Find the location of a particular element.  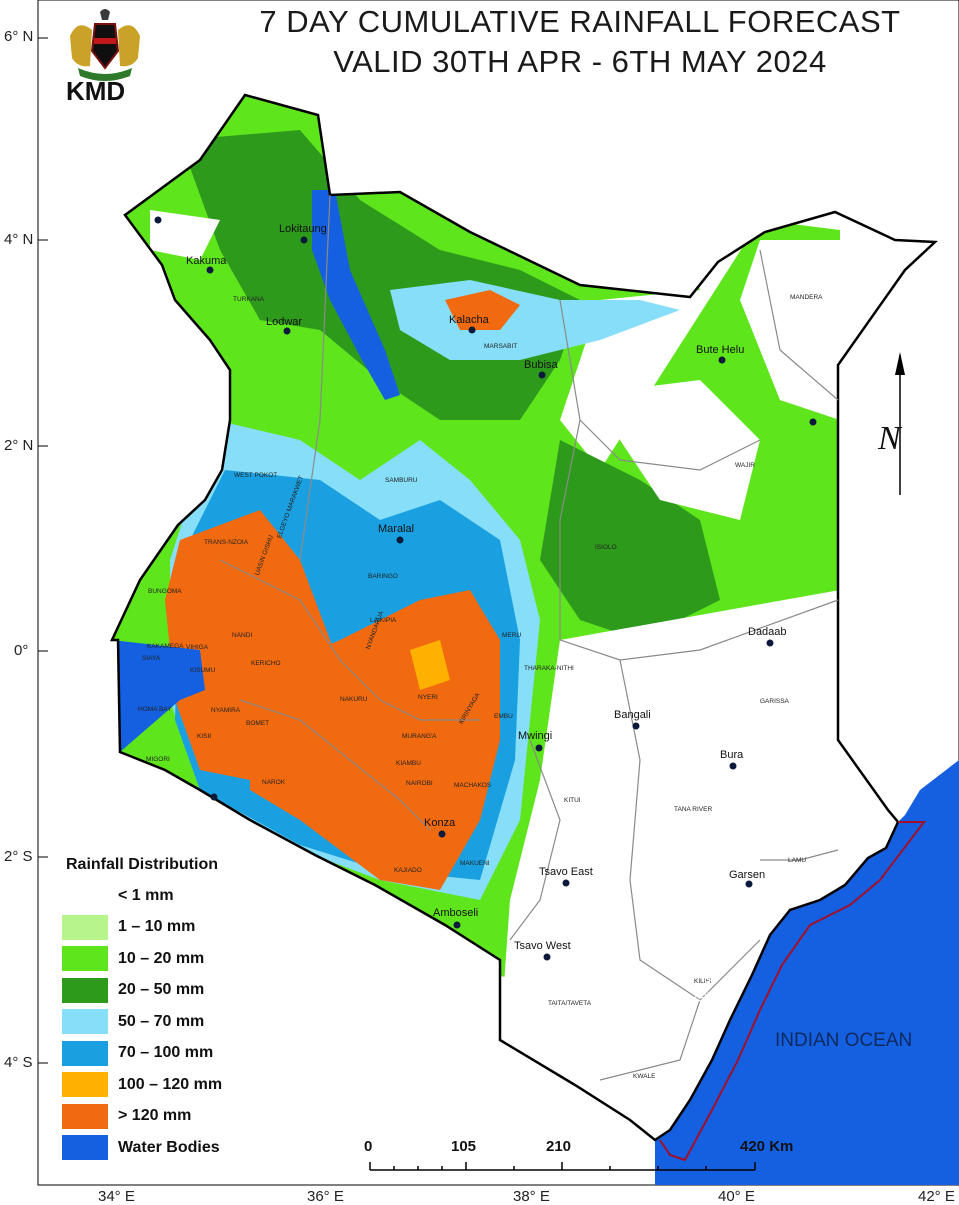

ocean-label: INDIAN OCEAN is located at coordinates (844, 1040).